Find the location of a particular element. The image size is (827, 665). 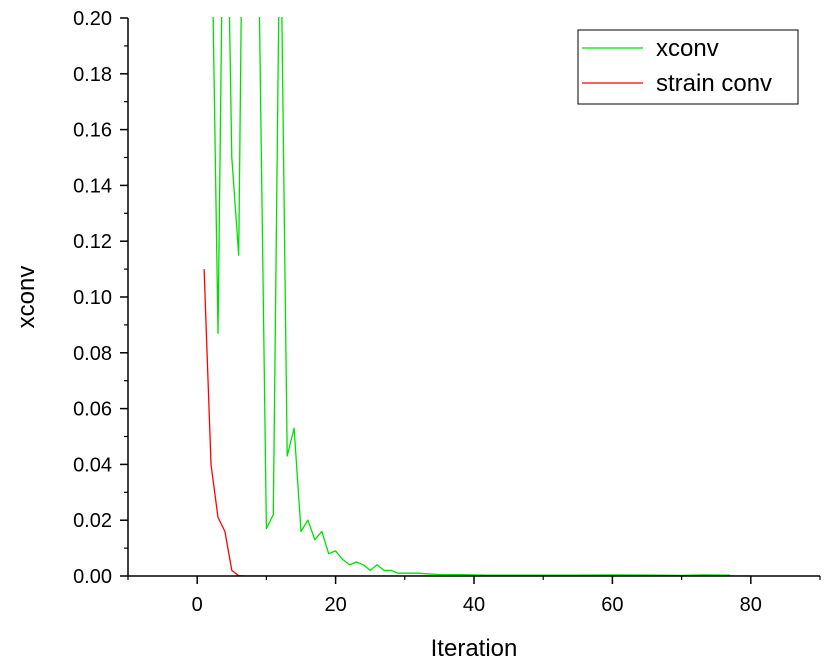

x-tick-label: 20 is located at coordinates (335, 605).